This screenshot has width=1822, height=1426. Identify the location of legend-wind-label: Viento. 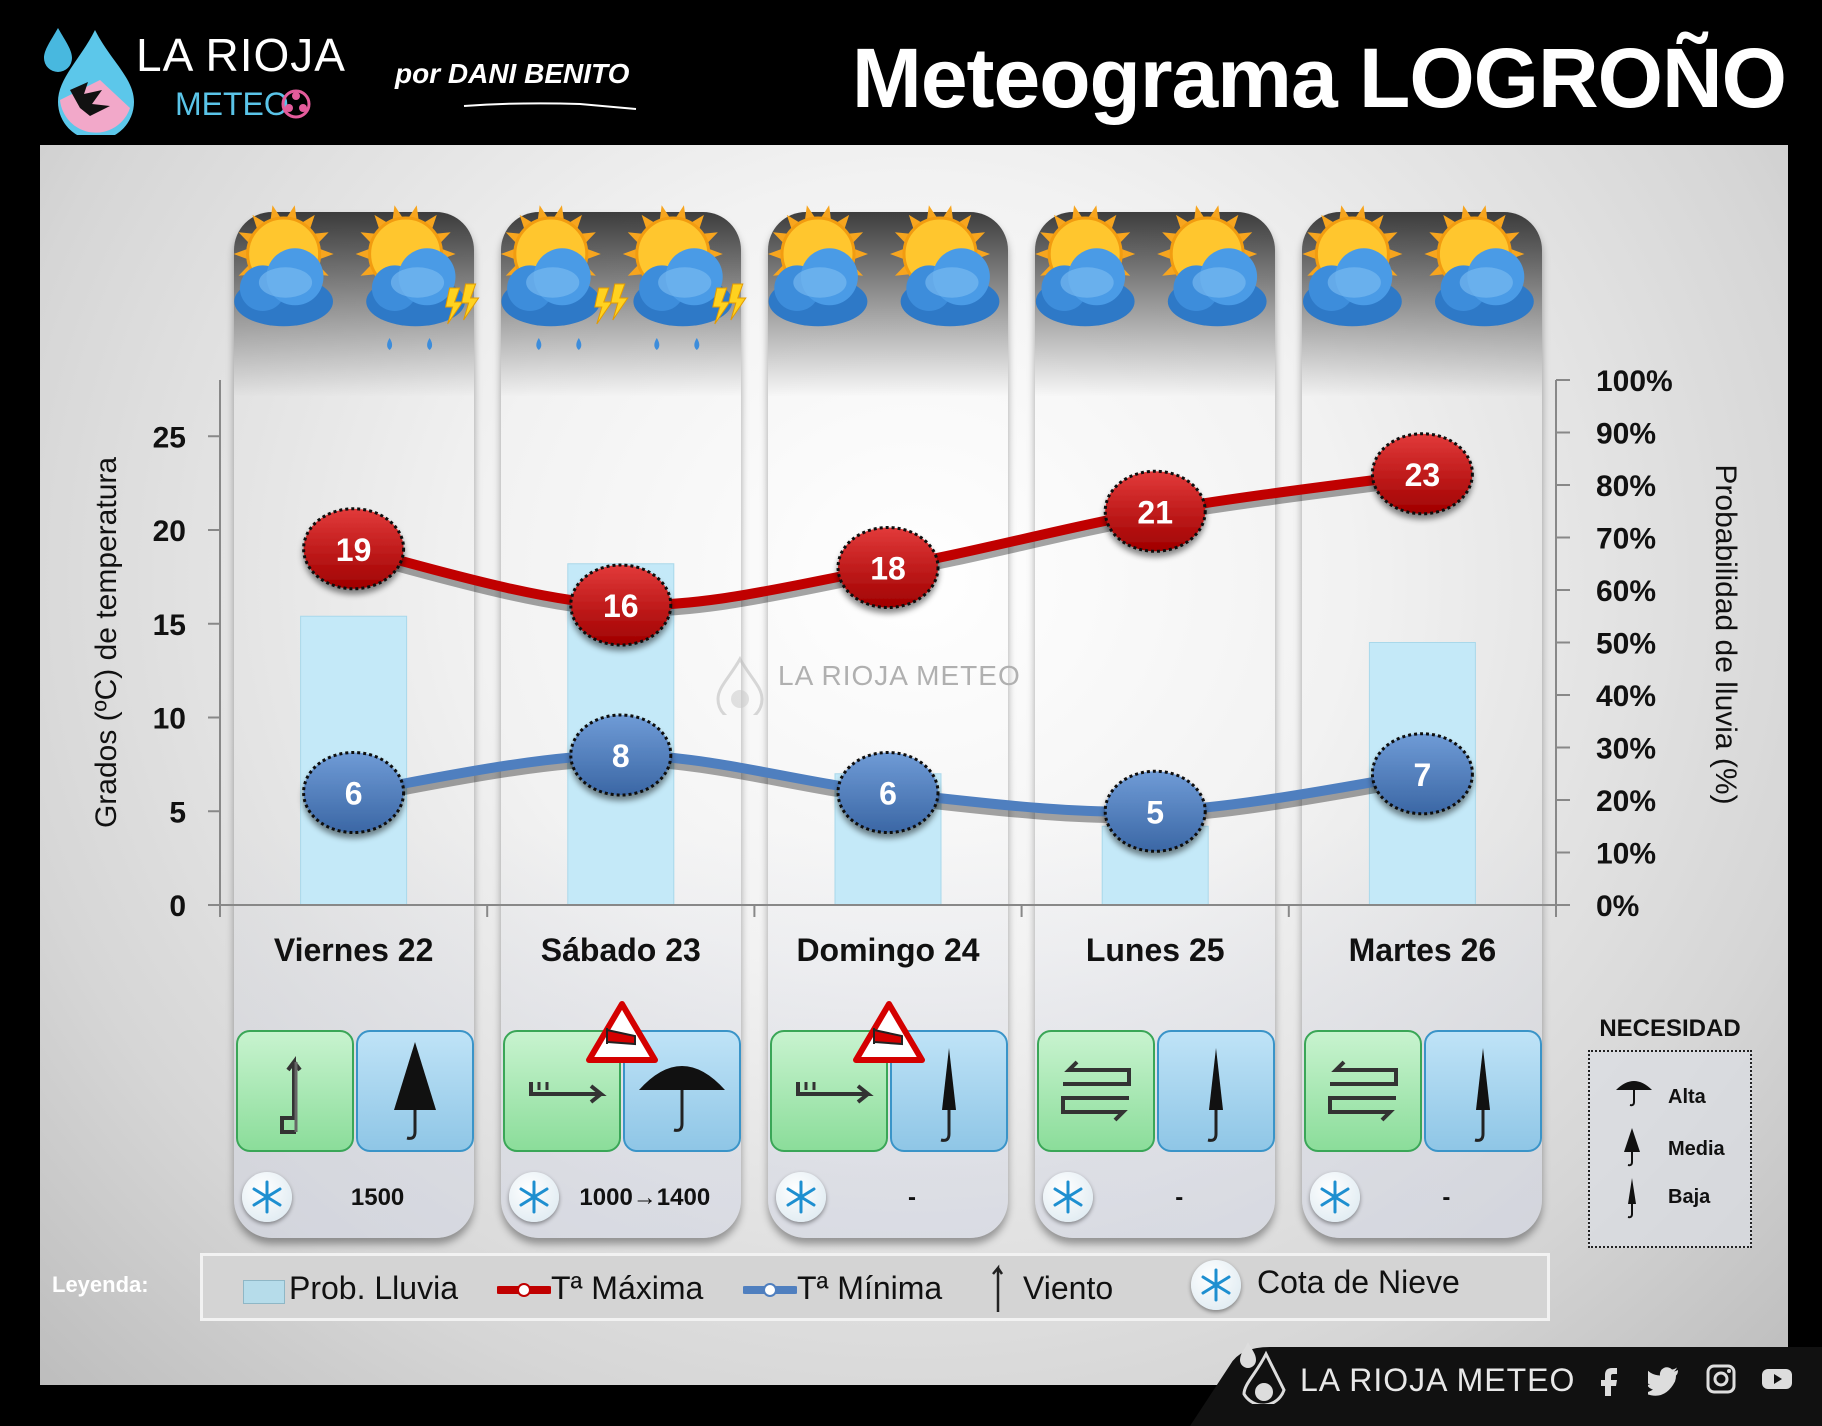
(1068, 1288).